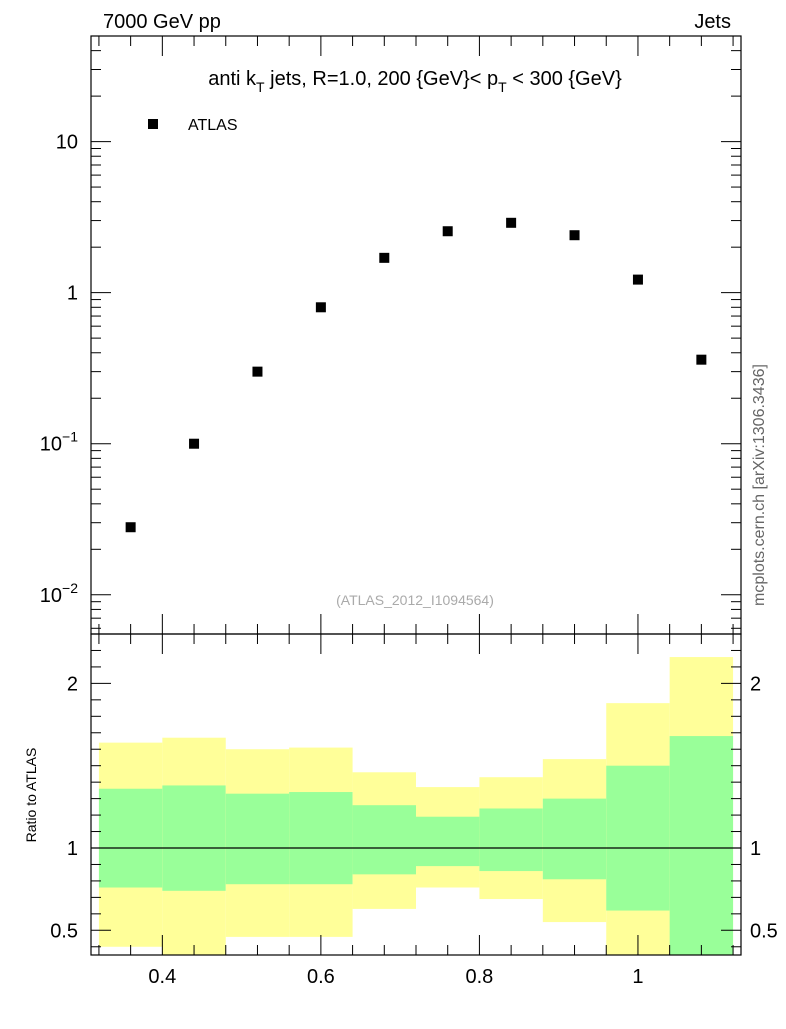 The image size is (786, 1029). I want to click on legend-label: ATLAS, so click(213, 125).